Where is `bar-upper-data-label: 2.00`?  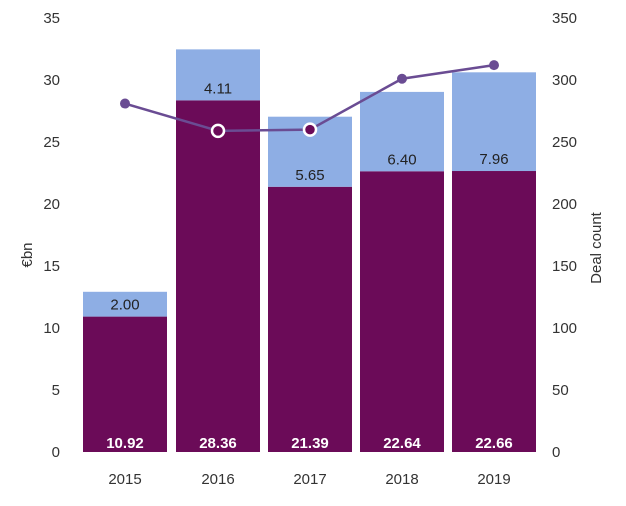
bar-upper-data-label: 2.00 is located at coordinates (124, 305).